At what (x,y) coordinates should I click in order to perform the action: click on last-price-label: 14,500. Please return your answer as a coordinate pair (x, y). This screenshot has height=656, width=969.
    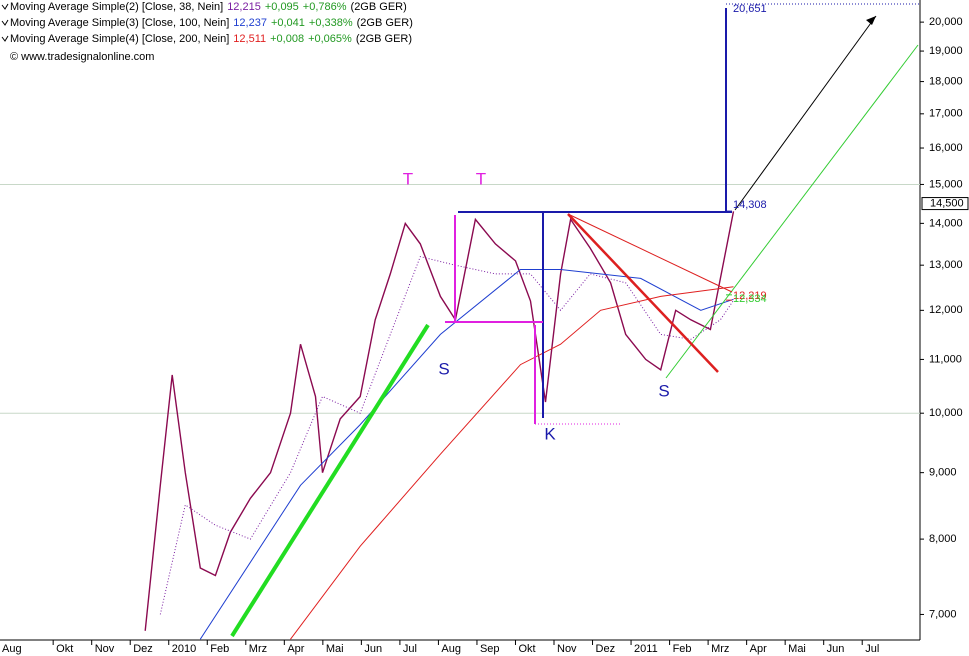
    Looking at the image, I should click on (947, 203).